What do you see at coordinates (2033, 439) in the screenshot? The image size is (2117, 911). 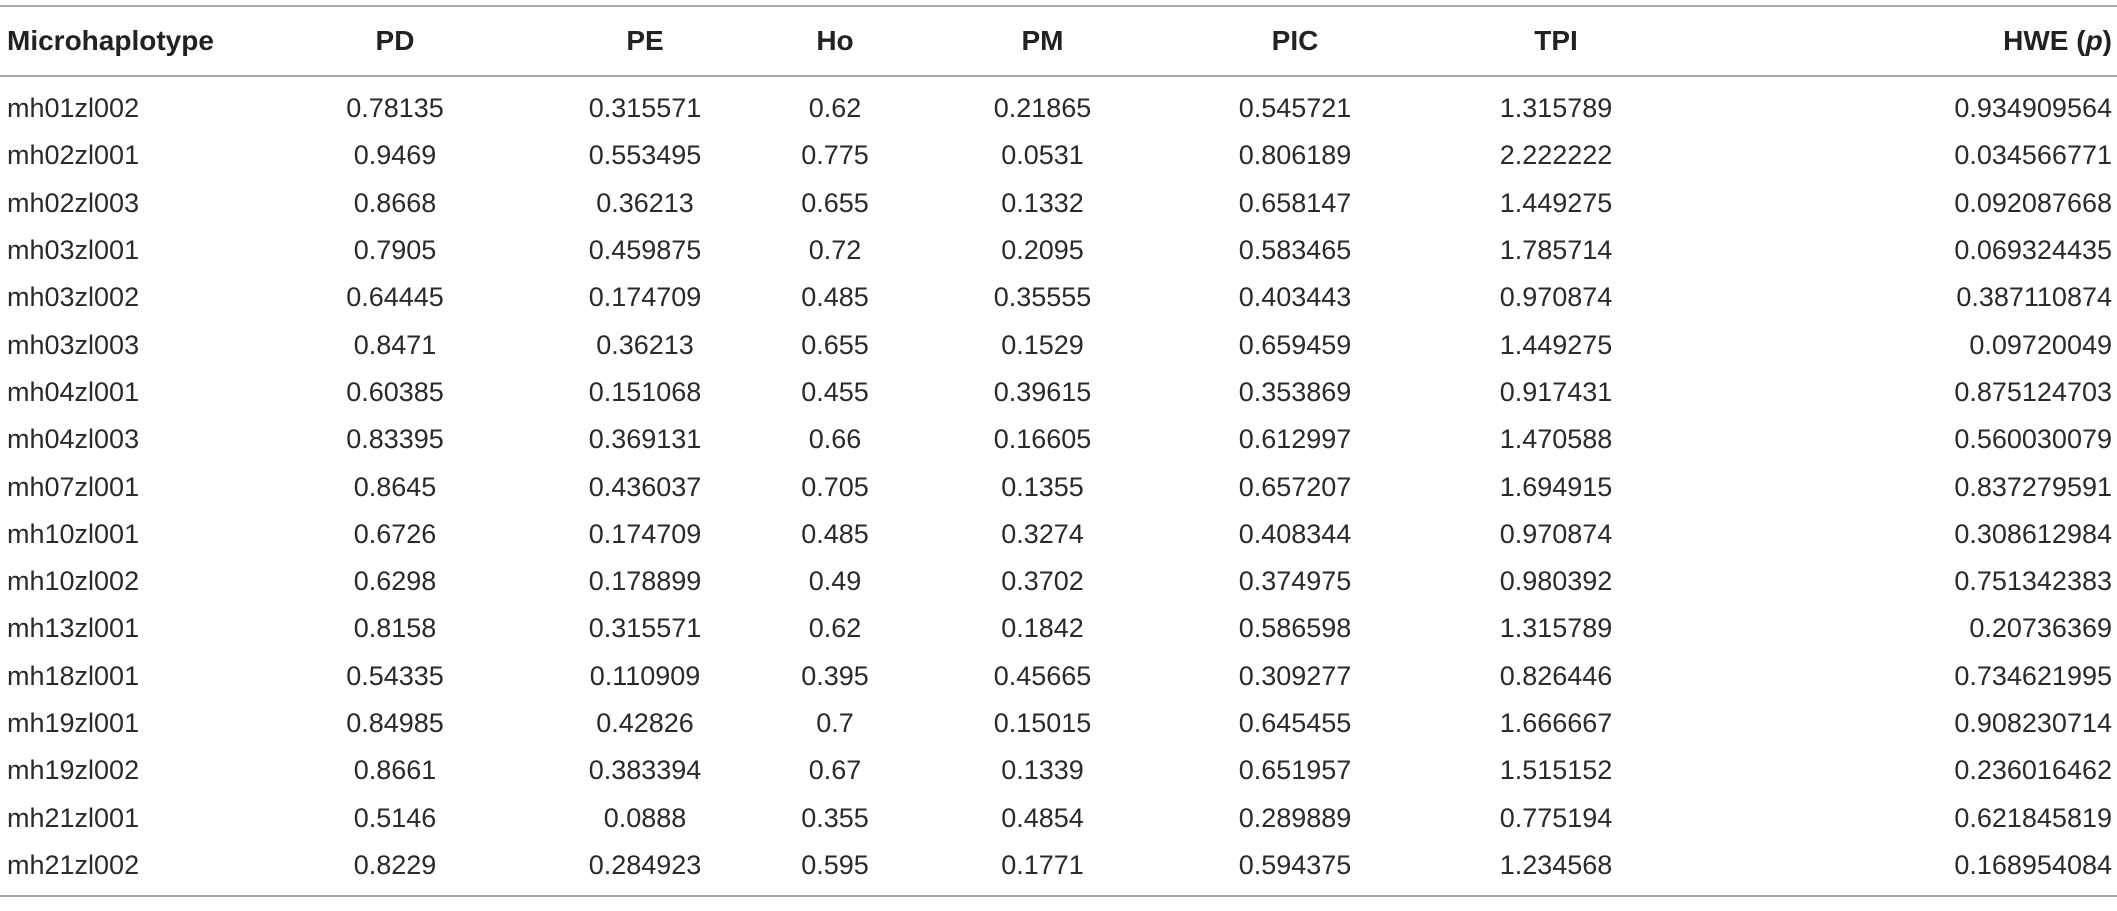 I see `cell-hwe: 0.560030079` at bounding box center [2033, 439].